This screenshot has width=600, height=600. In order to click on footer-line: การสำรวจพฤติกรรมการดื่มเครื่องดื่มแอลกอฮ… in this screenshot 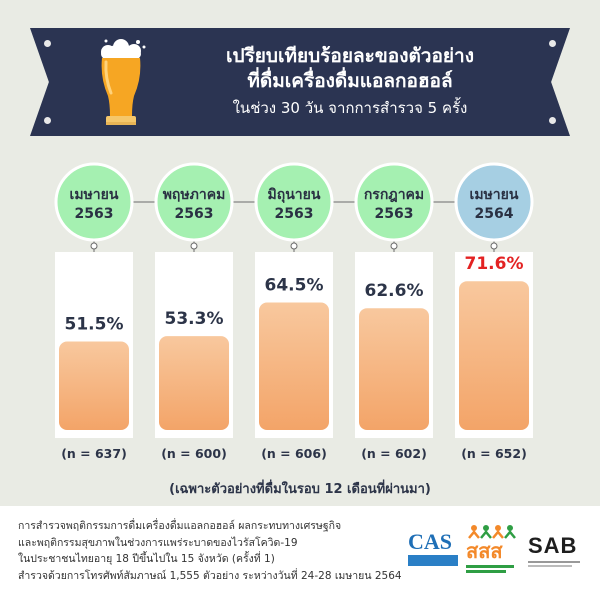, I will do `click(180, 526)`.